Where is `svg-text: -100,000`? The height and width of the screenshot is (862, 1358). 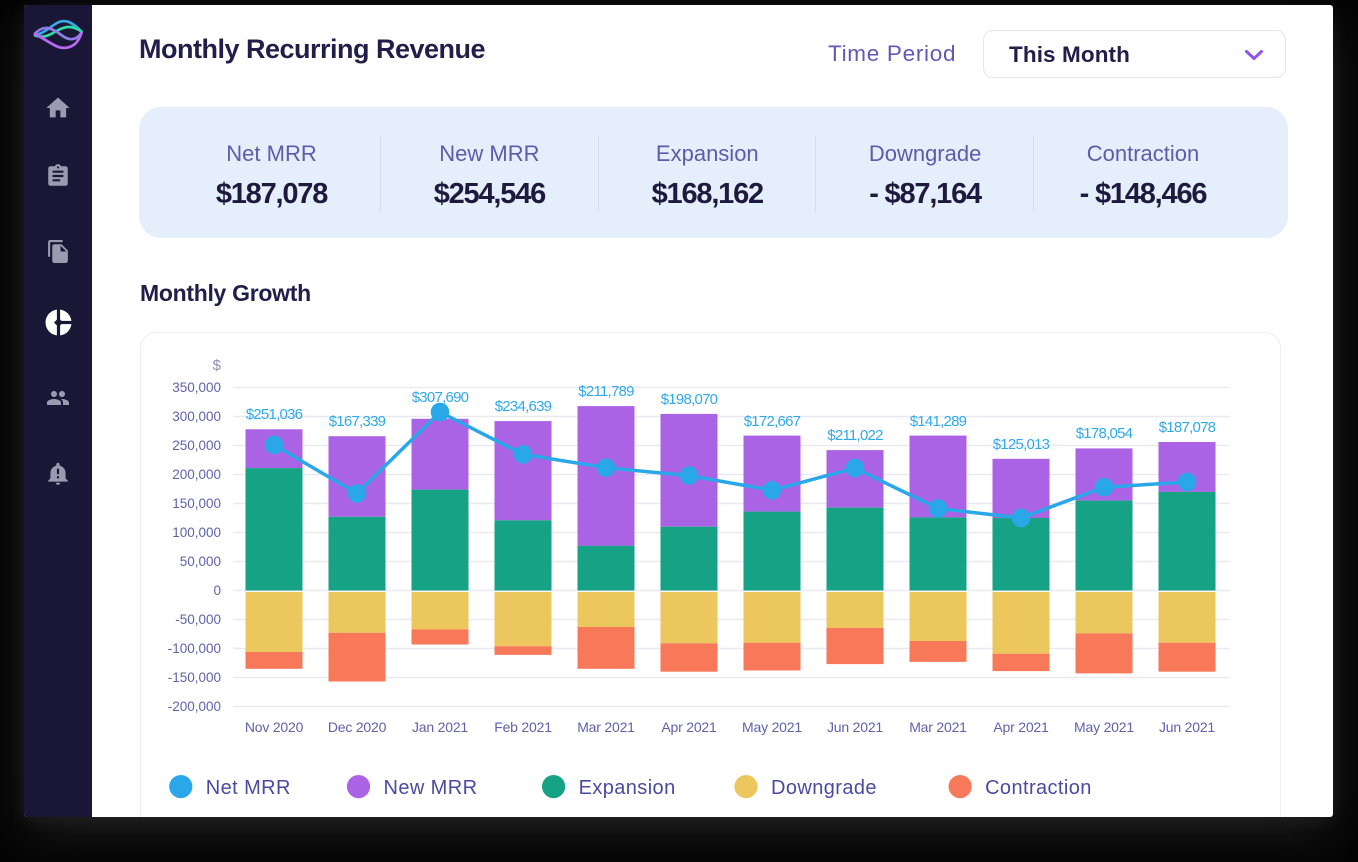 svg-text: -100,000 is located at coordinates (194, 648).